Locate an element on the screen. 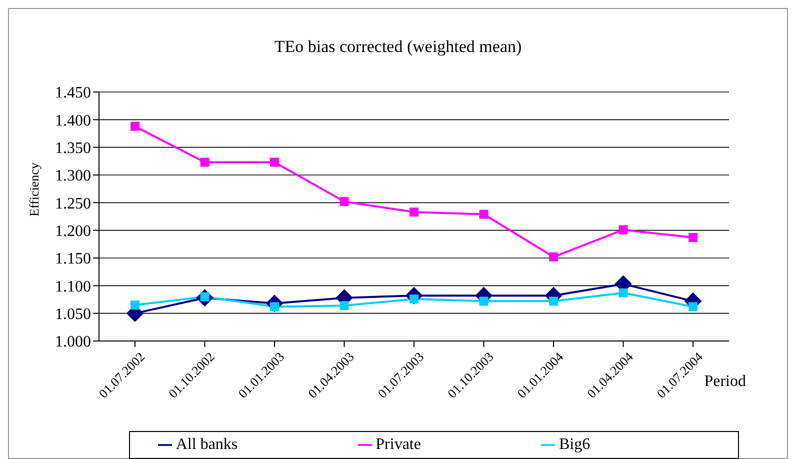 This screenshot has width=796, height=459. y-tick-label: 1.250 is located at coordinates (73, 203).